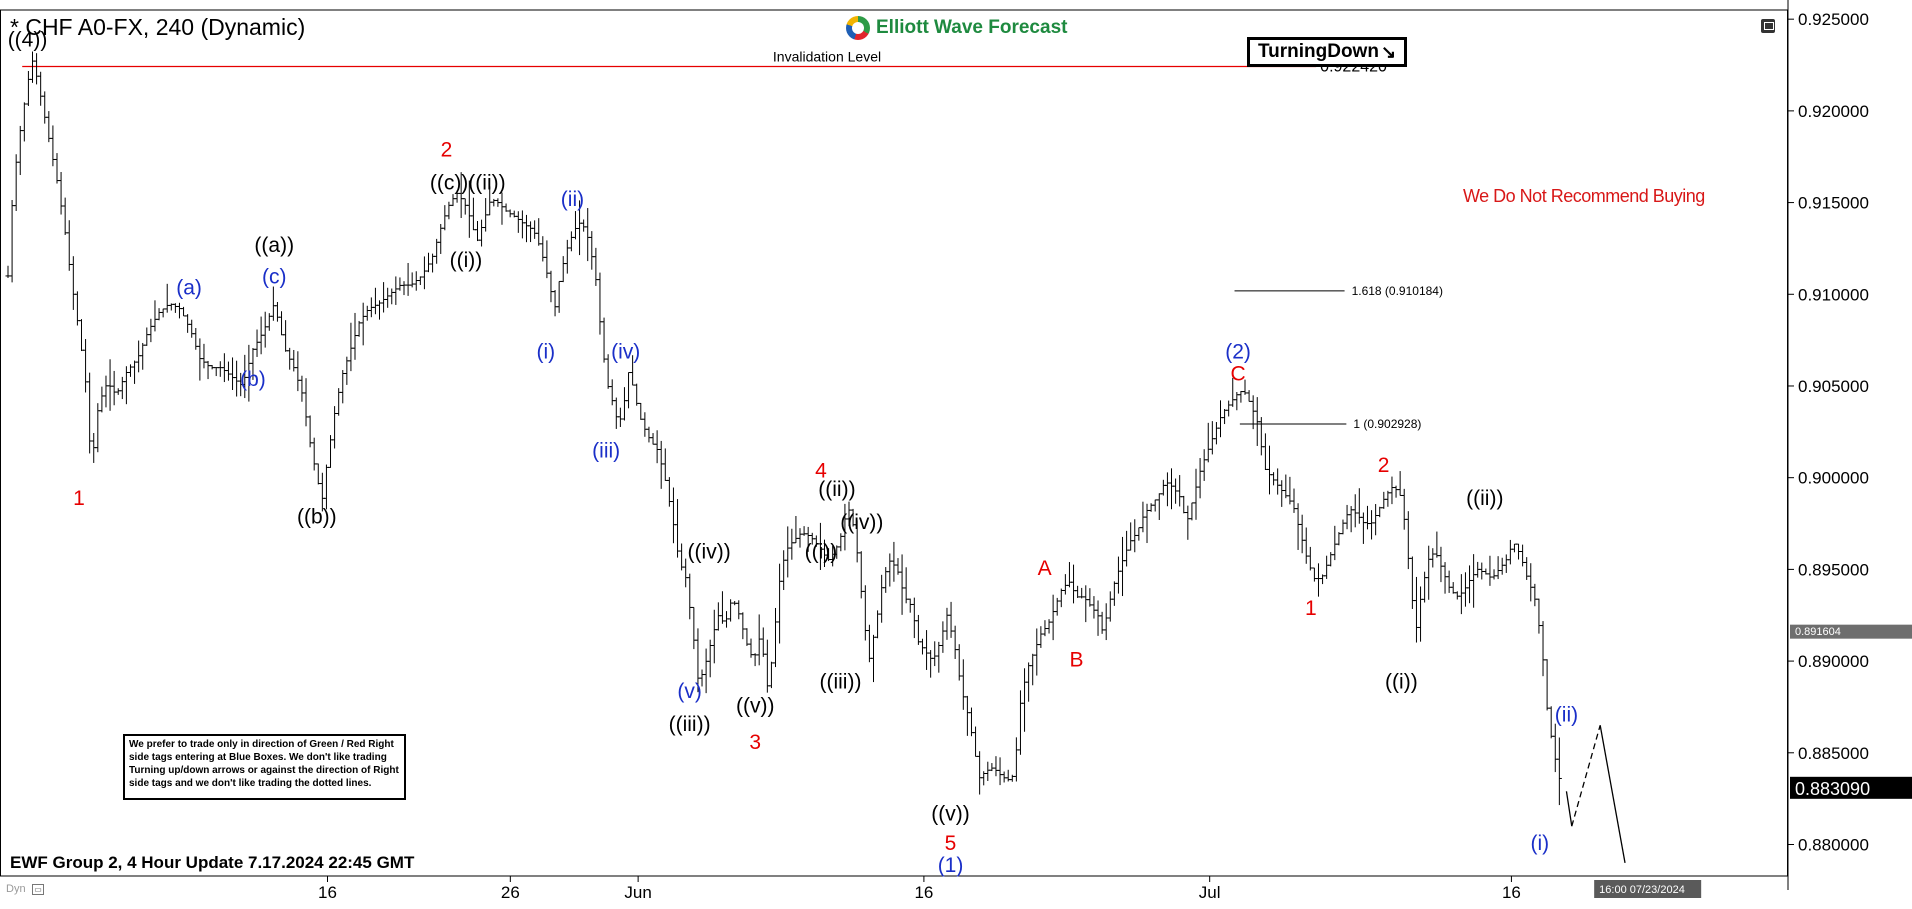  What do you see at coordinates (1833, 478) in the screenshot?
I see `y-tick-label: 0.900000` at bounding box center [1833, 478].